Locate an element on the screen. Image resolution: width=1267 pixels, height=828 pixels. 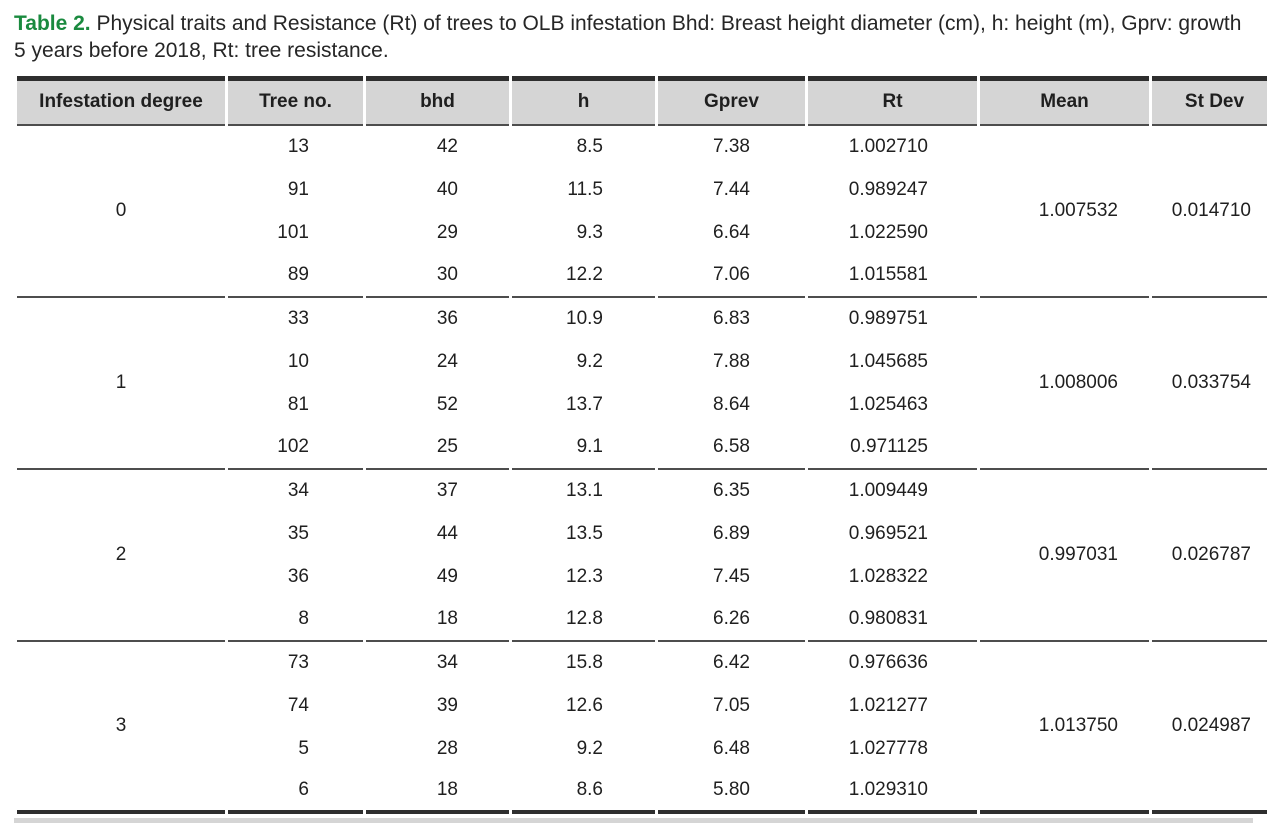
tree-no-cell: 13 is located at coordinates (298, 147).